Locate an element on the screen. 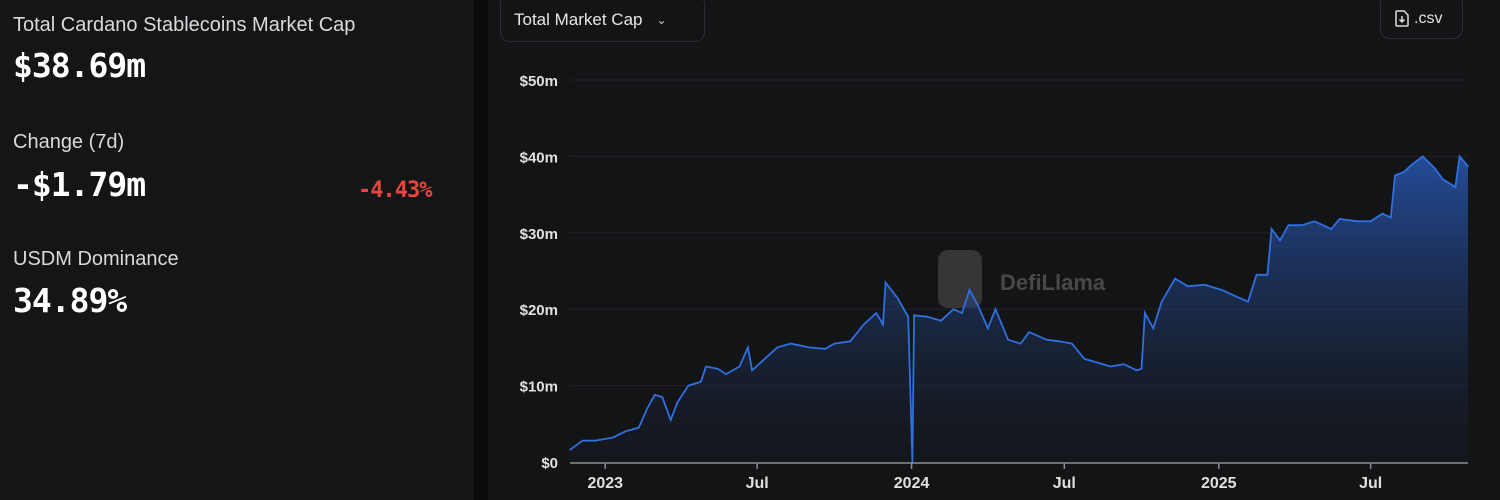  y-tick-label: $50m is located at coordinates (539, 81).